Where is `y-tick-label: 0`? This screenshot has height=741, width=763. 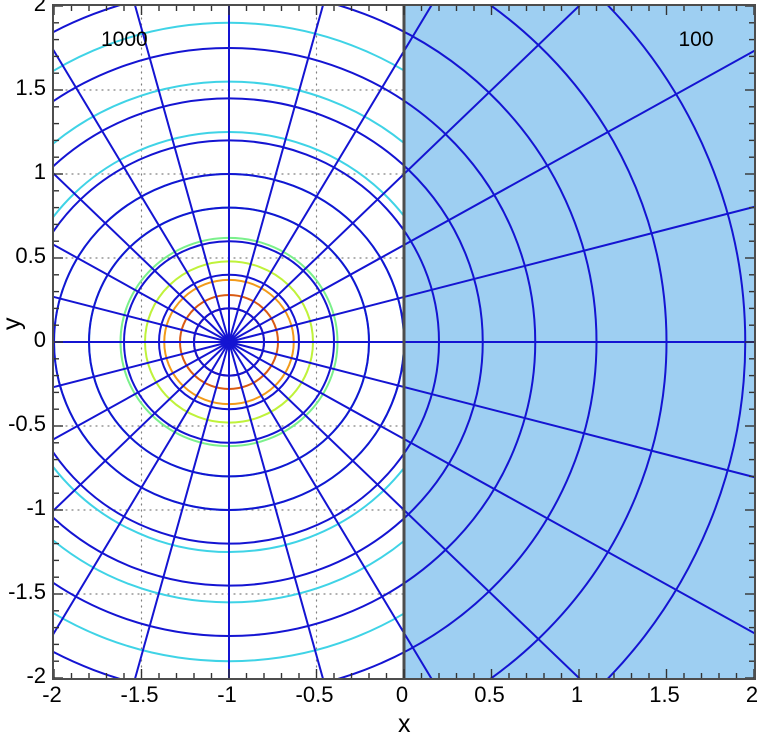
y-tick-label: 0 is located at coordinates (39, 339).